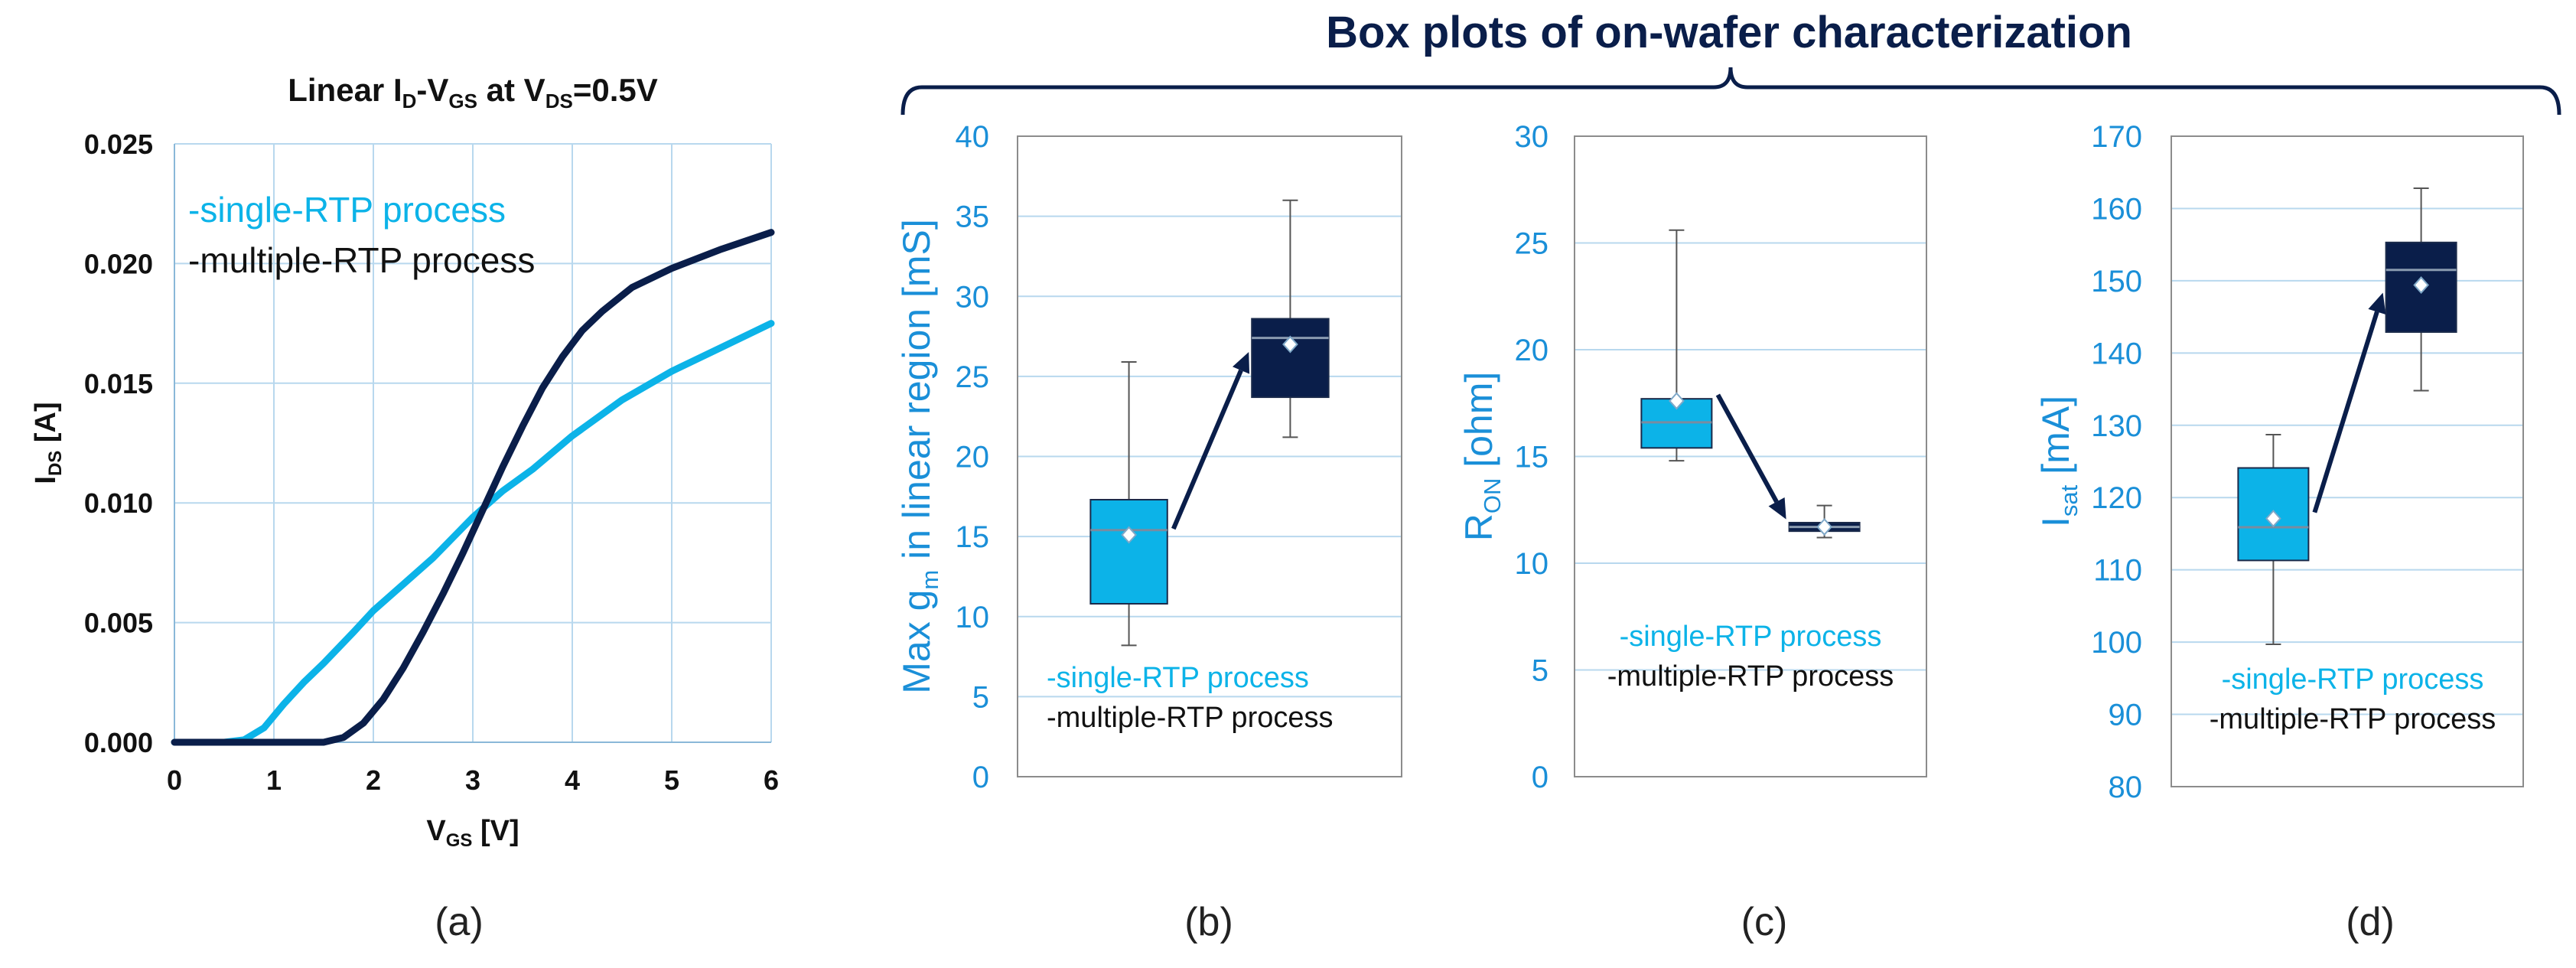 The image size is (2576, 968). I want to click on panel-caption: (a), so click(460, 922).